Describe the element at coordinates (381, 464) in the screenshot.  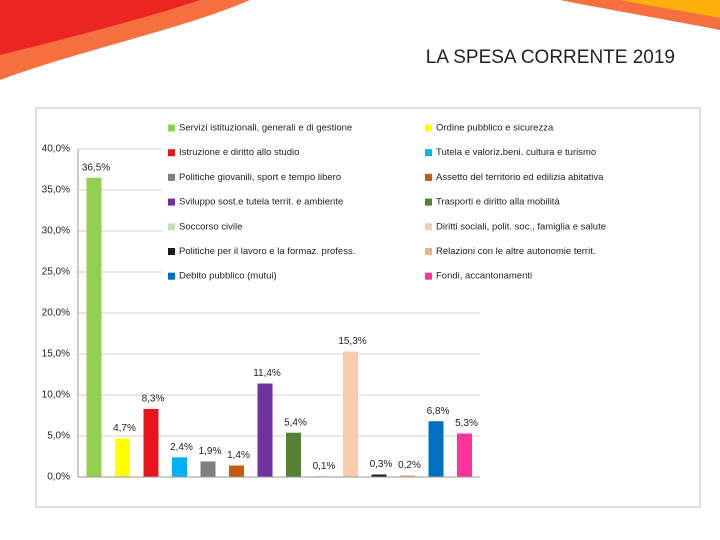
I see `value-label: 0,3%` at that location.